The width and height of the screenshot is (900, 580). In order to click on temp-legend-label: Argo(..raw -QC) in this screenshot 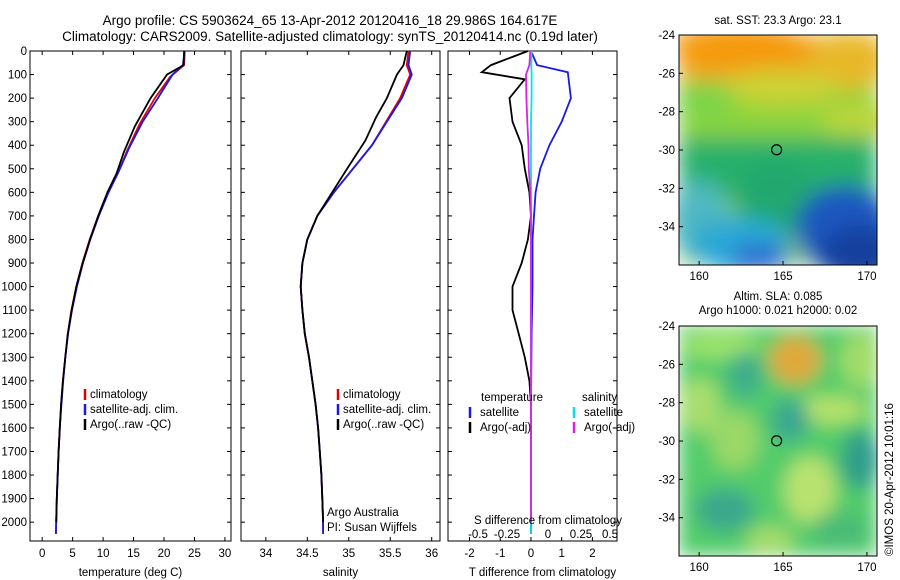, I will do `click(130, 425)`.